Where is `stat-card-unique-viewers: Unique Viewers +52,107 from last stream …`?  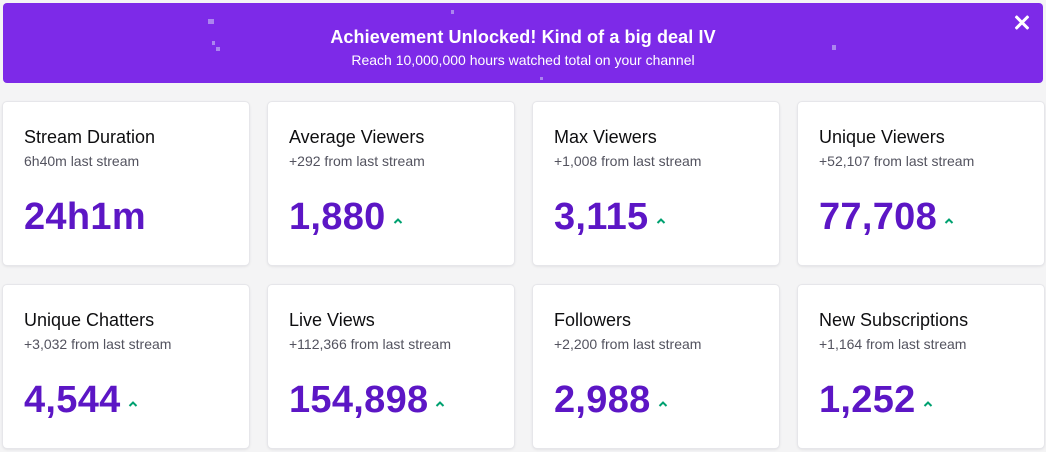
stat-card-unique-viewers: Unique Viewers +52,107 from last stream … is located at coordinates (921, 183).